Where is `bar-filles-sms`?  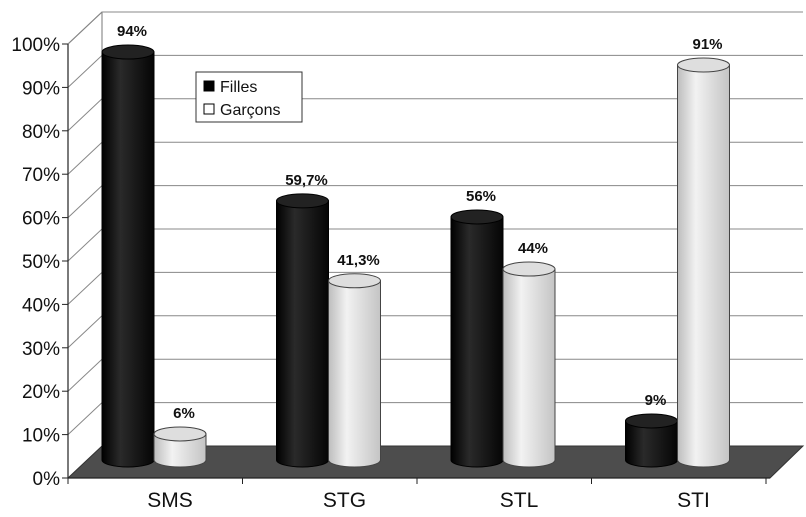 bar-filles-sms is located at coordinates (128, 256).